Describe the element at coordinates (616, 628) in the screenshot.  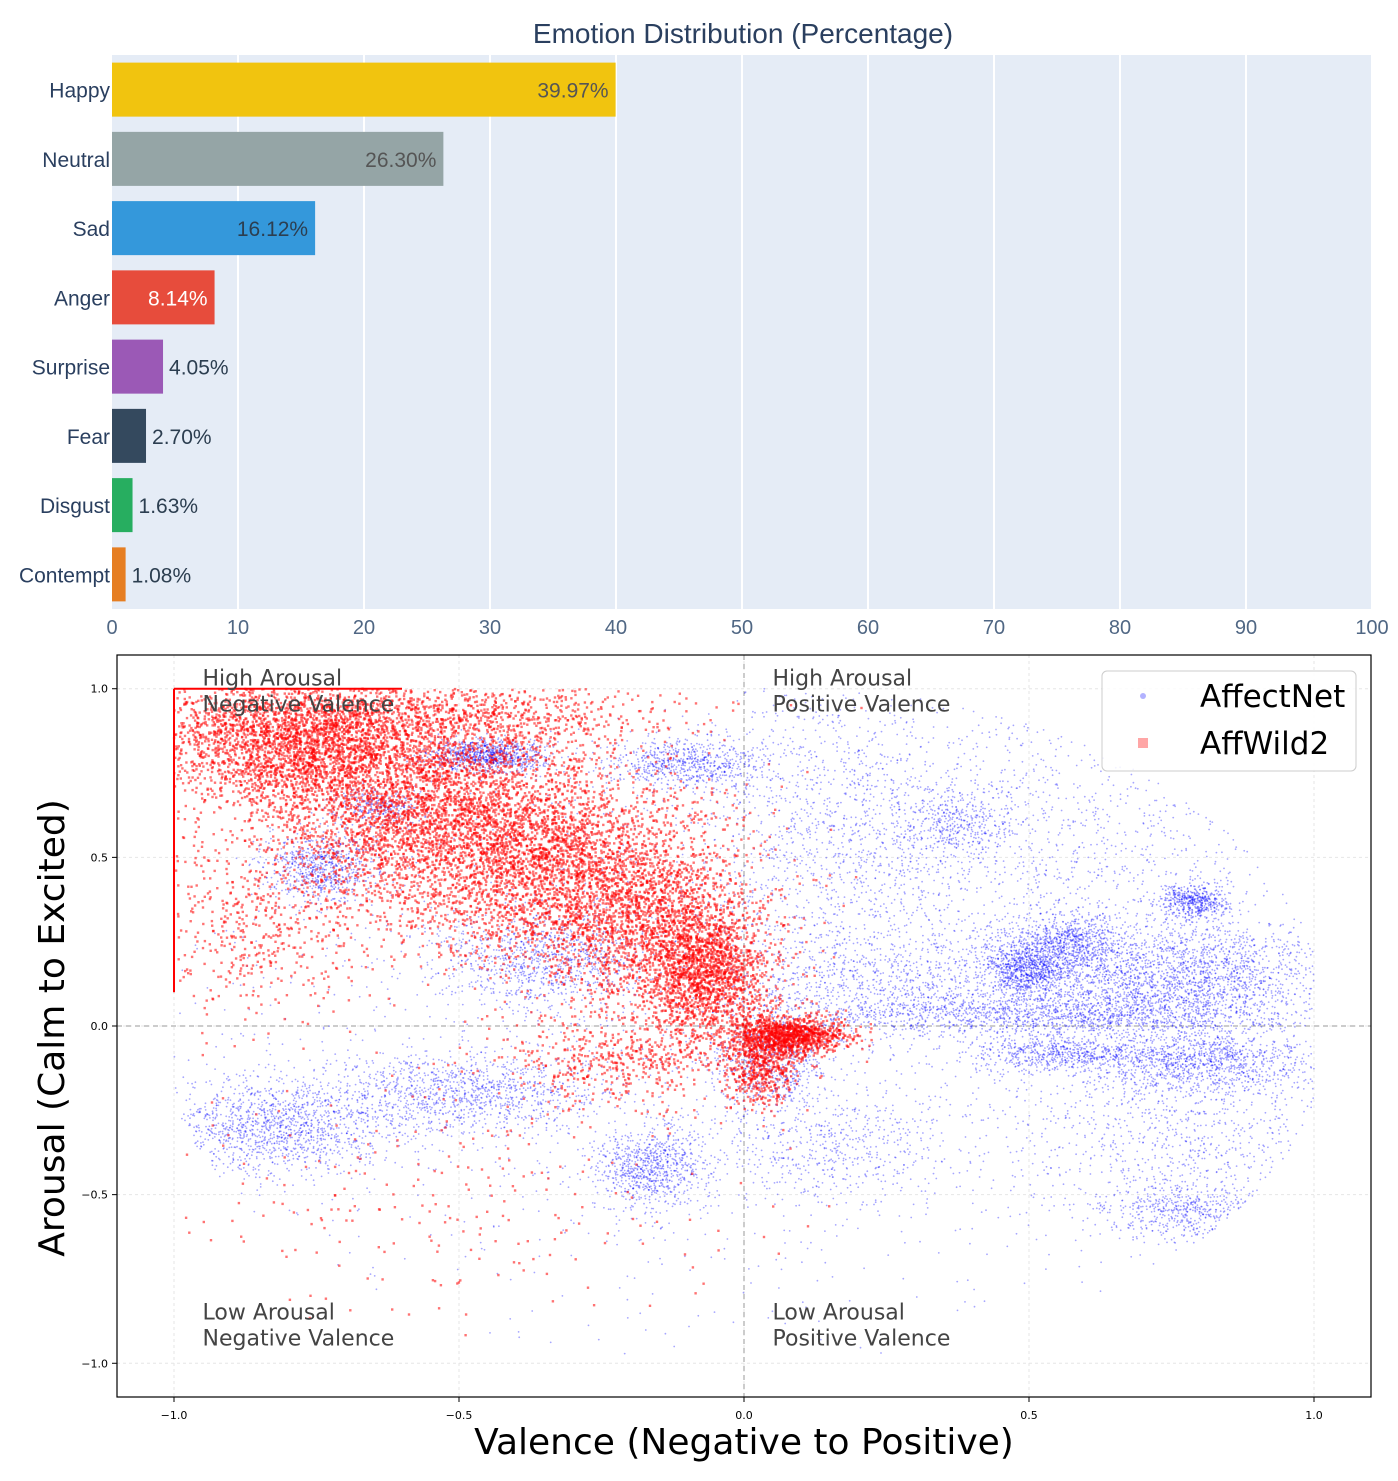
I see `bar-x-tick-label: 40` at that location.